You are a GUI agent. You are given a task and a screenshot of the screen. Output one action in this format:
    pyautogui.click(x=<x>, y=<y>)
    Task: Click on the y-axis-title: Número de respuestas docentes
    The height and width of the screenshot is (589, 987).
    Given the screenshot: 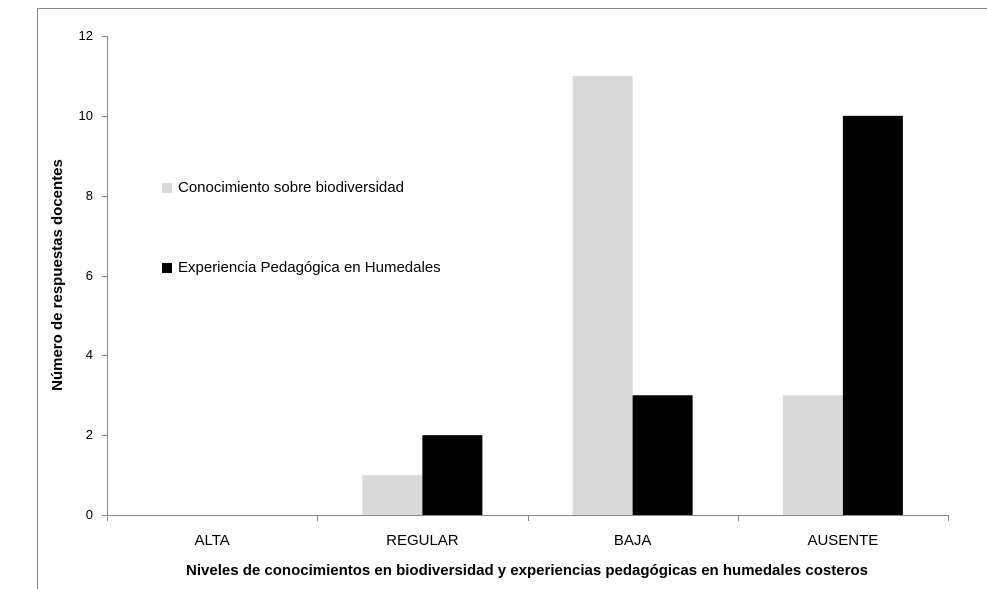 What is the action you would take?
    pyautogui.click(x=57, y=275)
    